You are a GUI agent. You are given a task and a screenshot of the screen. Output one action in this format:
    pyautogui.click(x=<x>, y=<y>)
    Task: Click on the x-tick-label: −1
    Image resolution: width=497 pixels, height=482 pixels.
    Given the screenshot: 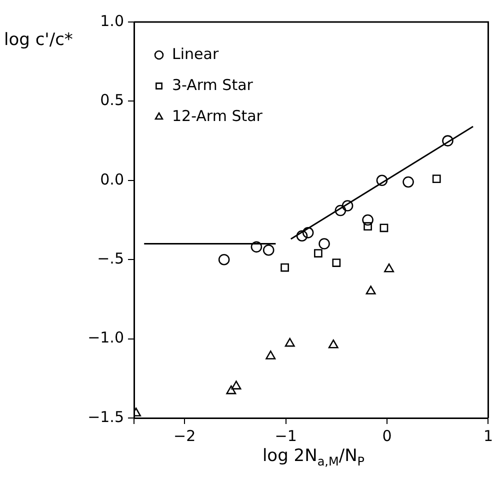 What is the action you would take?
    pyautogui.click(x=285, y=435)
    